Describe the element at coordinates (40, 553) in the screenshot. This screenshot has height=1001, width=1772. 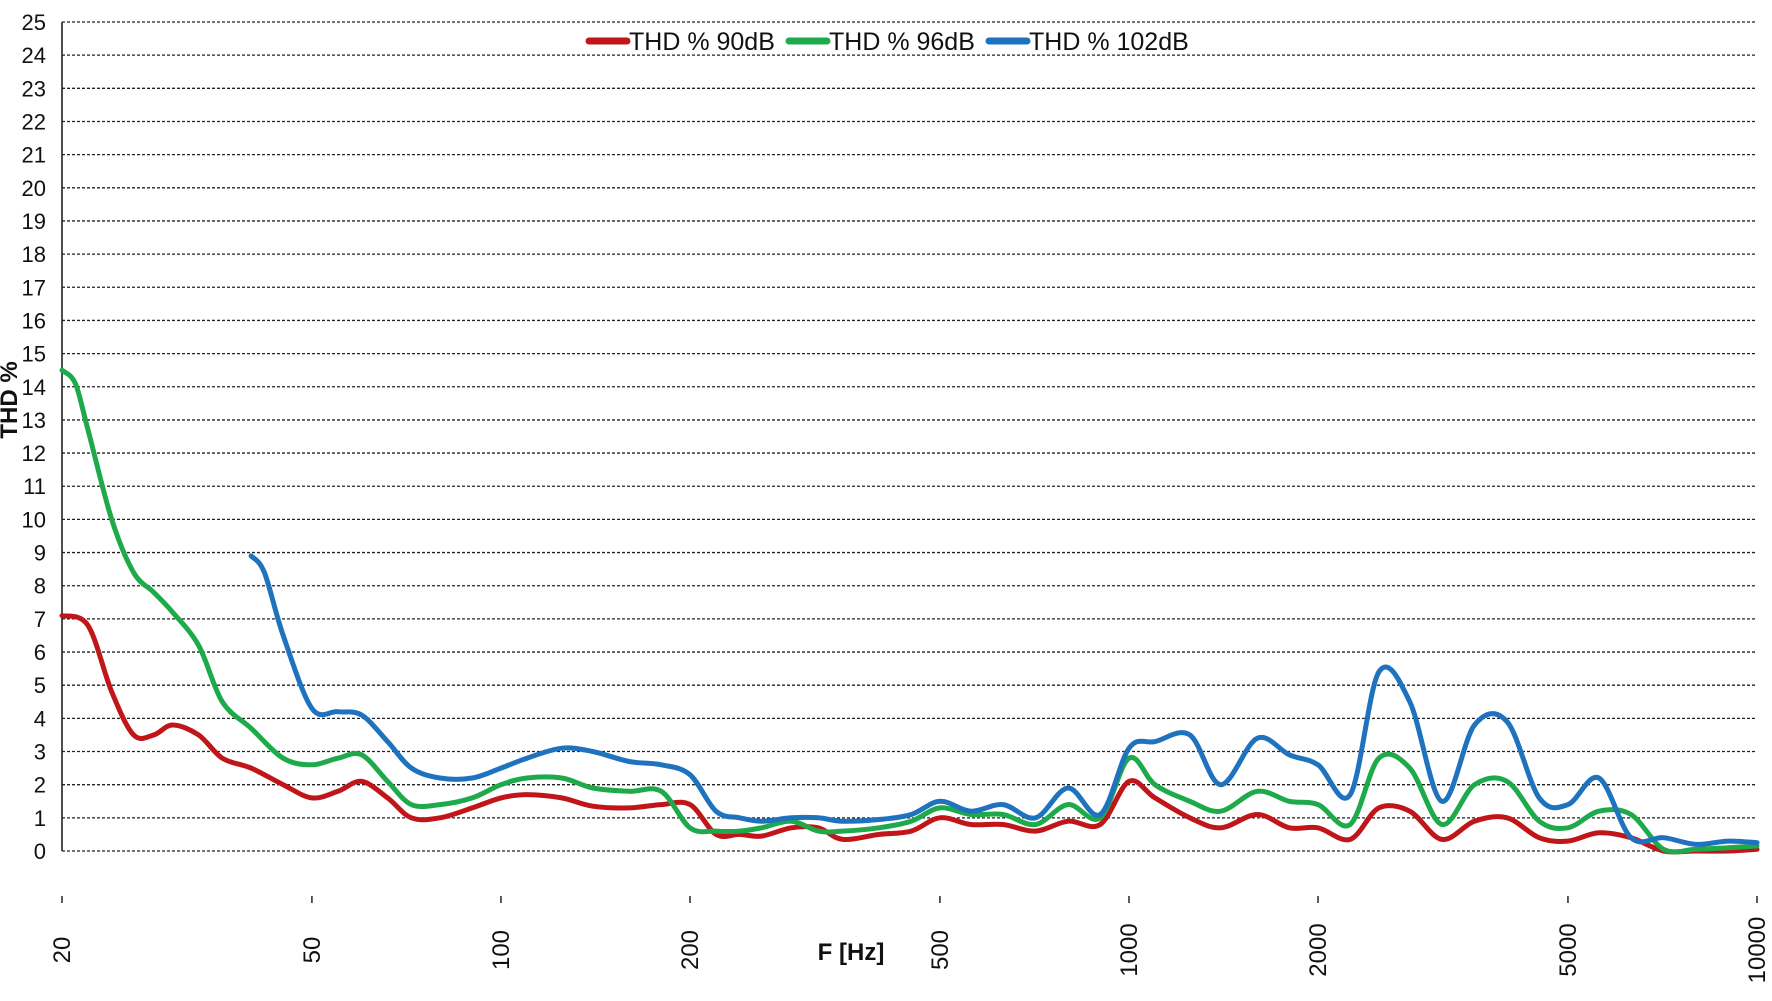
I see `y-tick-9: 9` at that location.